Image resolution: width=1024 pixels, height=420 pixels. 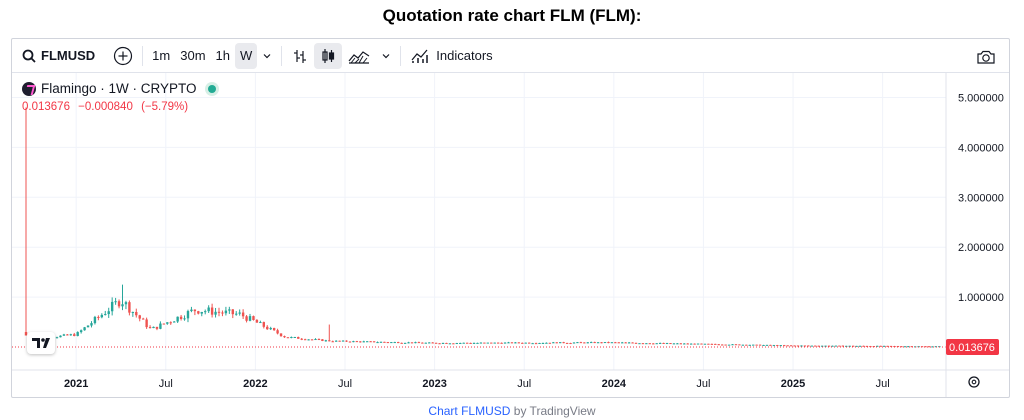 I want to click on indicators-label: Indicators, so click(x=464, y=55).